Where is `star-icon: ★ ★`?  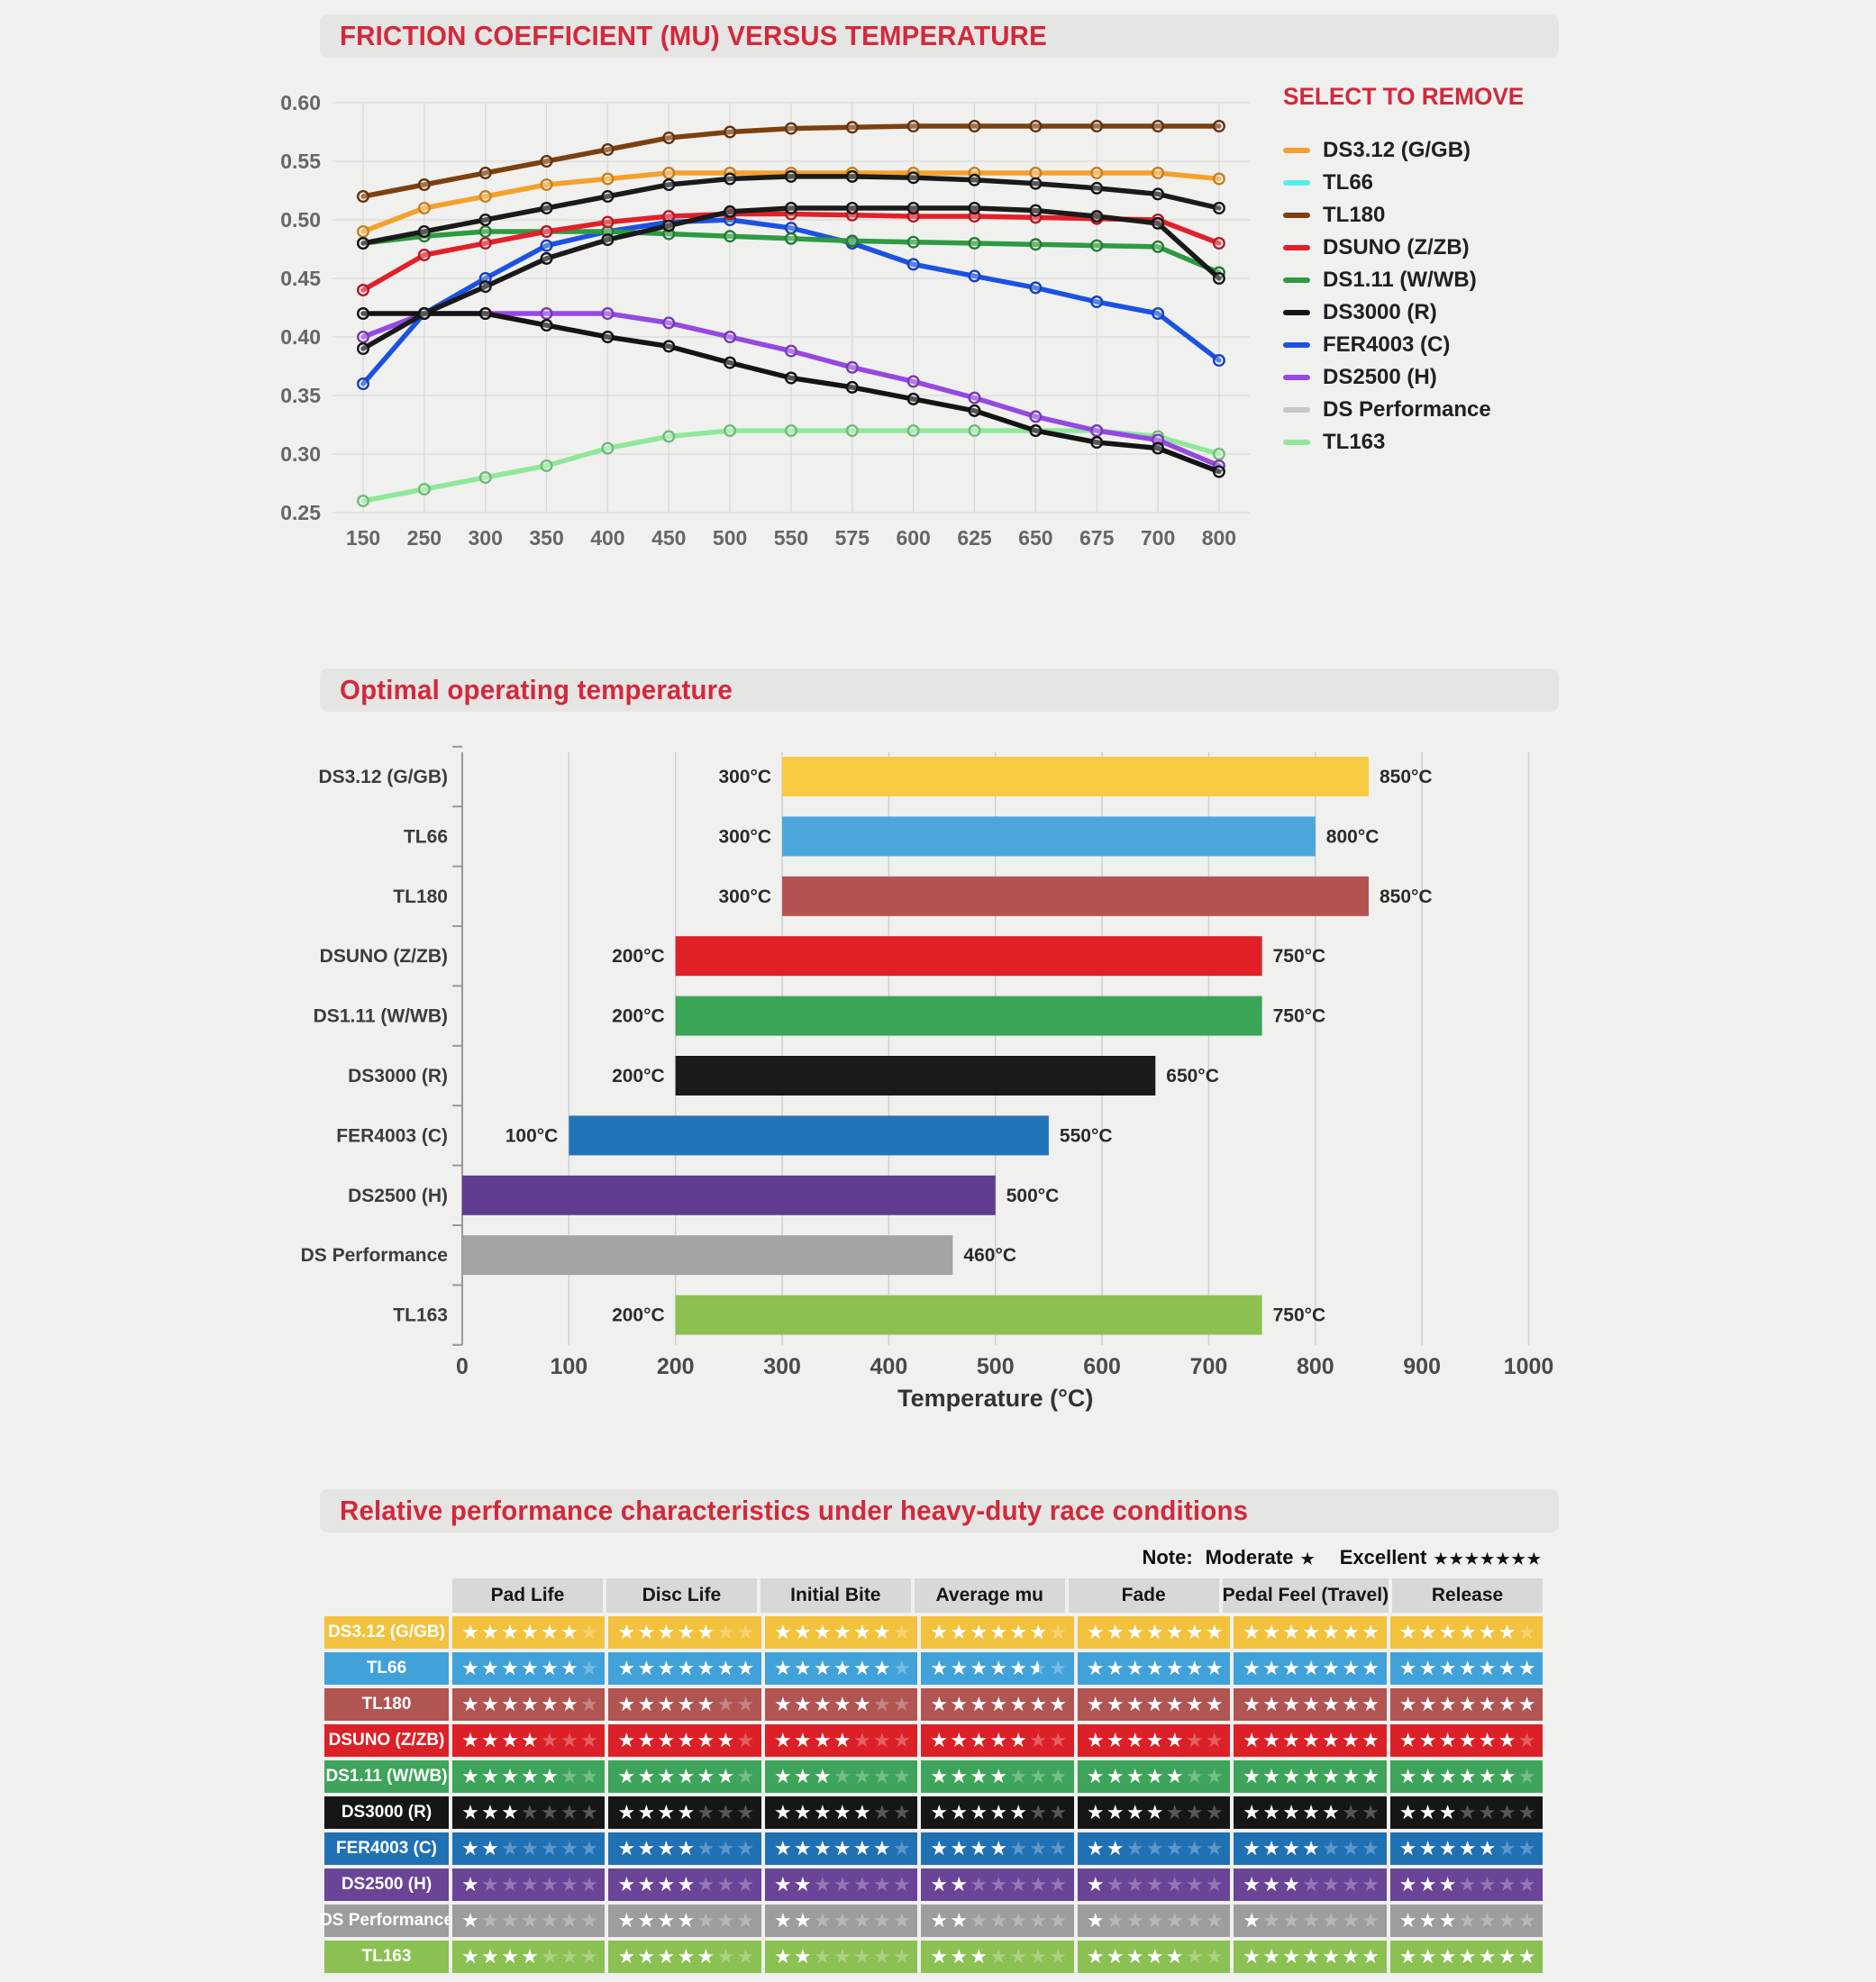 star-icon: ★ ★ is located at coordinates (1038, 1668).